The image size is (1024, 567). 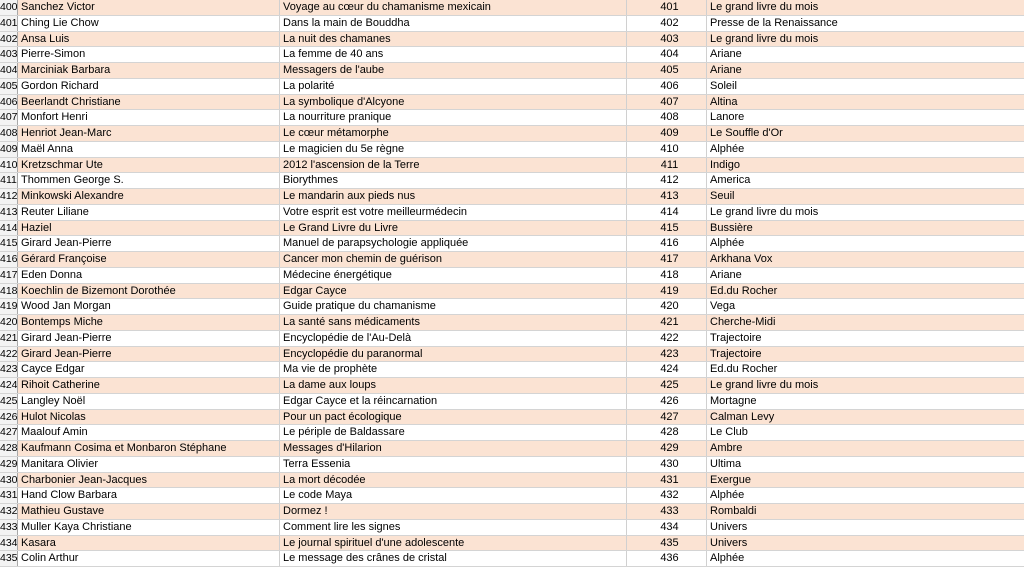 I want to click on number-cell: 420, so click(x=667, y=306).